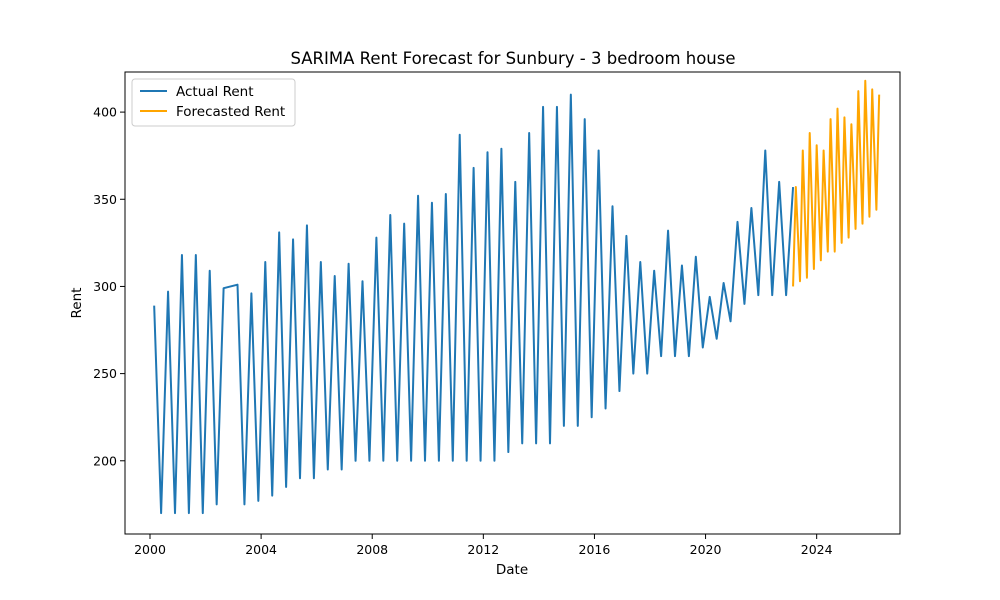  Describe the element at coordinates (836, 183) in the screenshot. I see `series-line-forecasted-rent` at that location.